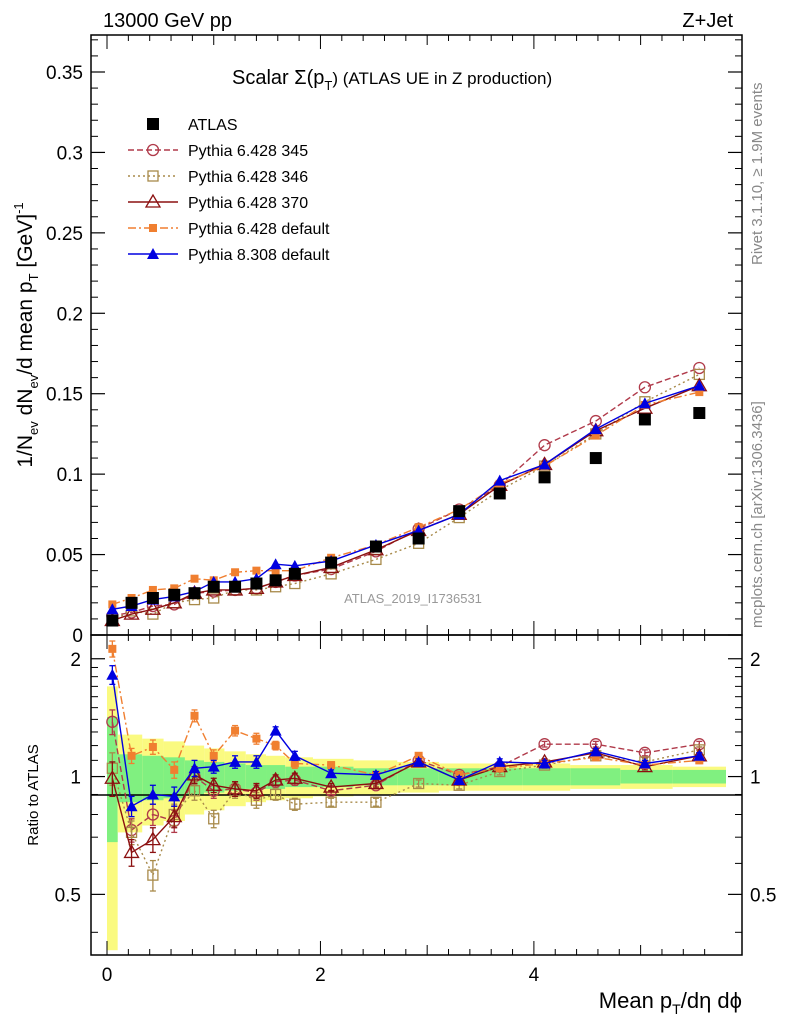  Describe the element at coordinates (755, 660) in the screenshot. I see `ratio-y-tick-label-right: 2` at that location.